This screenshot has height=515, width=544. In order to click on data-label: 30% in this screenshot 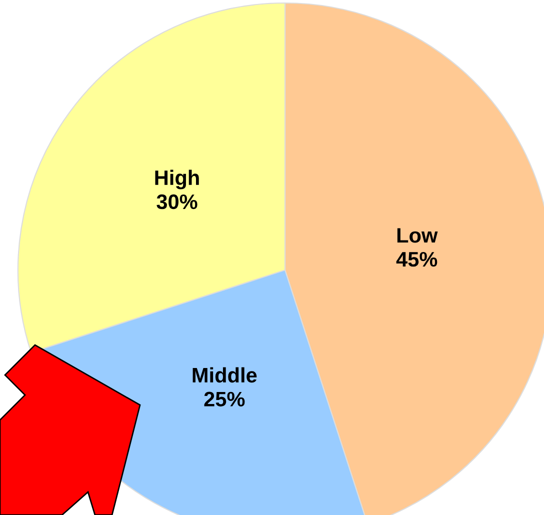, I will do `click(177, 202)`.